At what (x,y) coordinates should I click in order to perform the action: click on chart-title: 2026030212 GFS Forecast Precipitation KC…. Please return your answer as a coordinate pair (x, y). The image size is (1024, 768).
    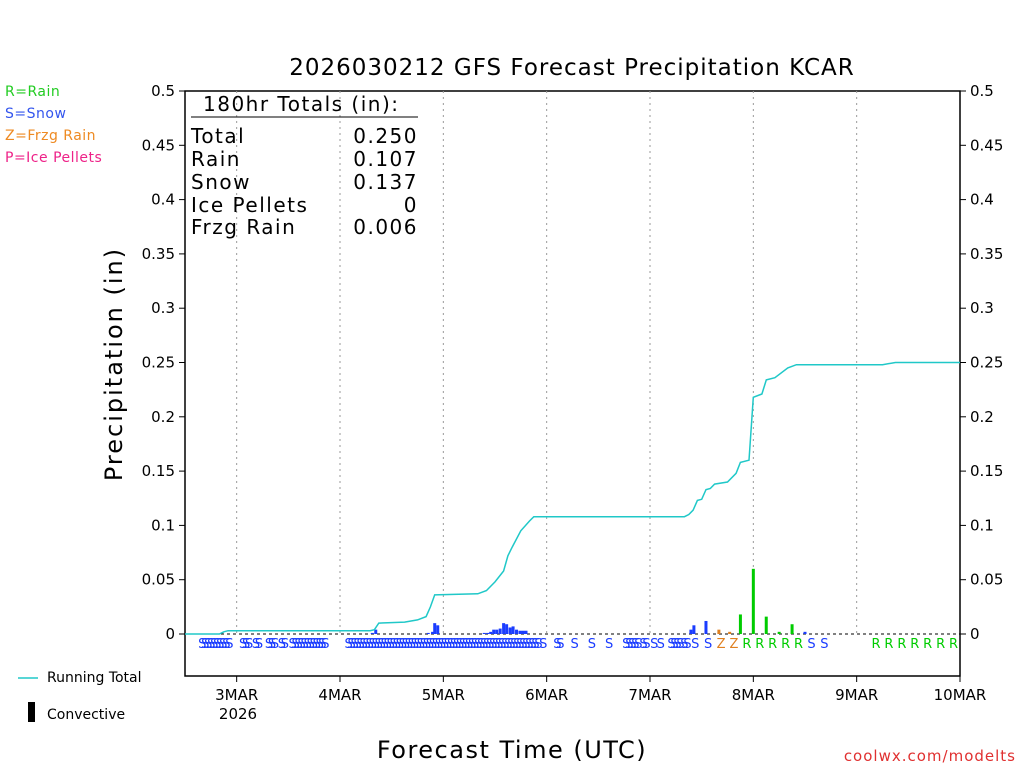
    Looking at the image, I should click on (572, 68).